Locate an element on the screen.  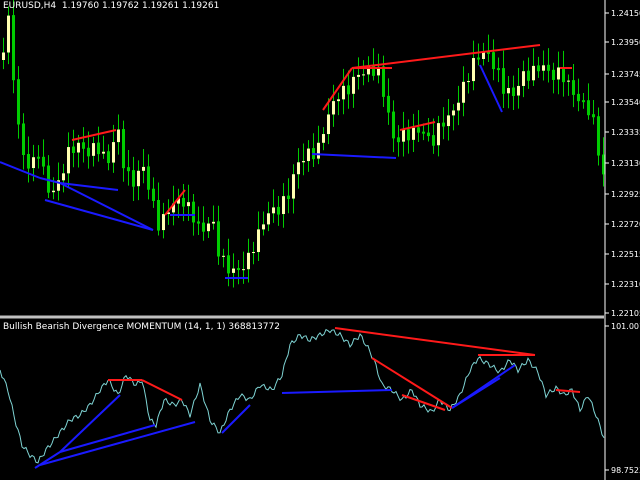
price-axis-label: 1.23335 is located at coordinates (625, 132).